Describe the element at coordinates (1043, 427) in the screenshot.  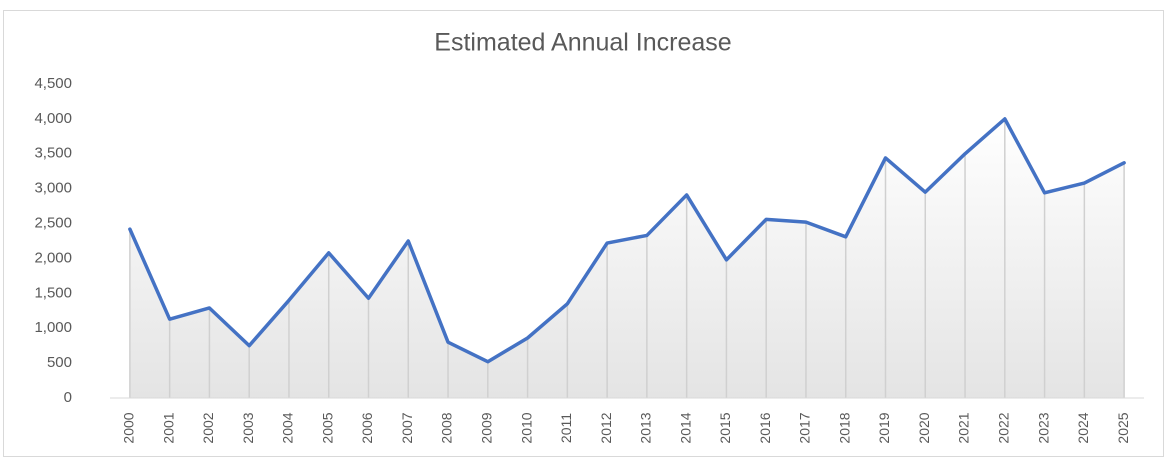
I see `x-tick-label: 2023` at that location.